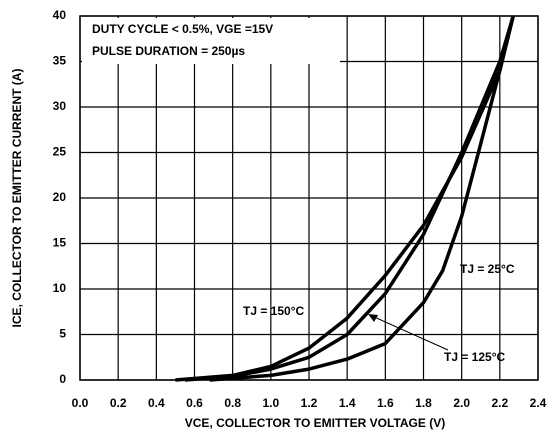 This screenshot has height=441, width=558. I want to click on y-tick-label: 30, so click(60, 106).